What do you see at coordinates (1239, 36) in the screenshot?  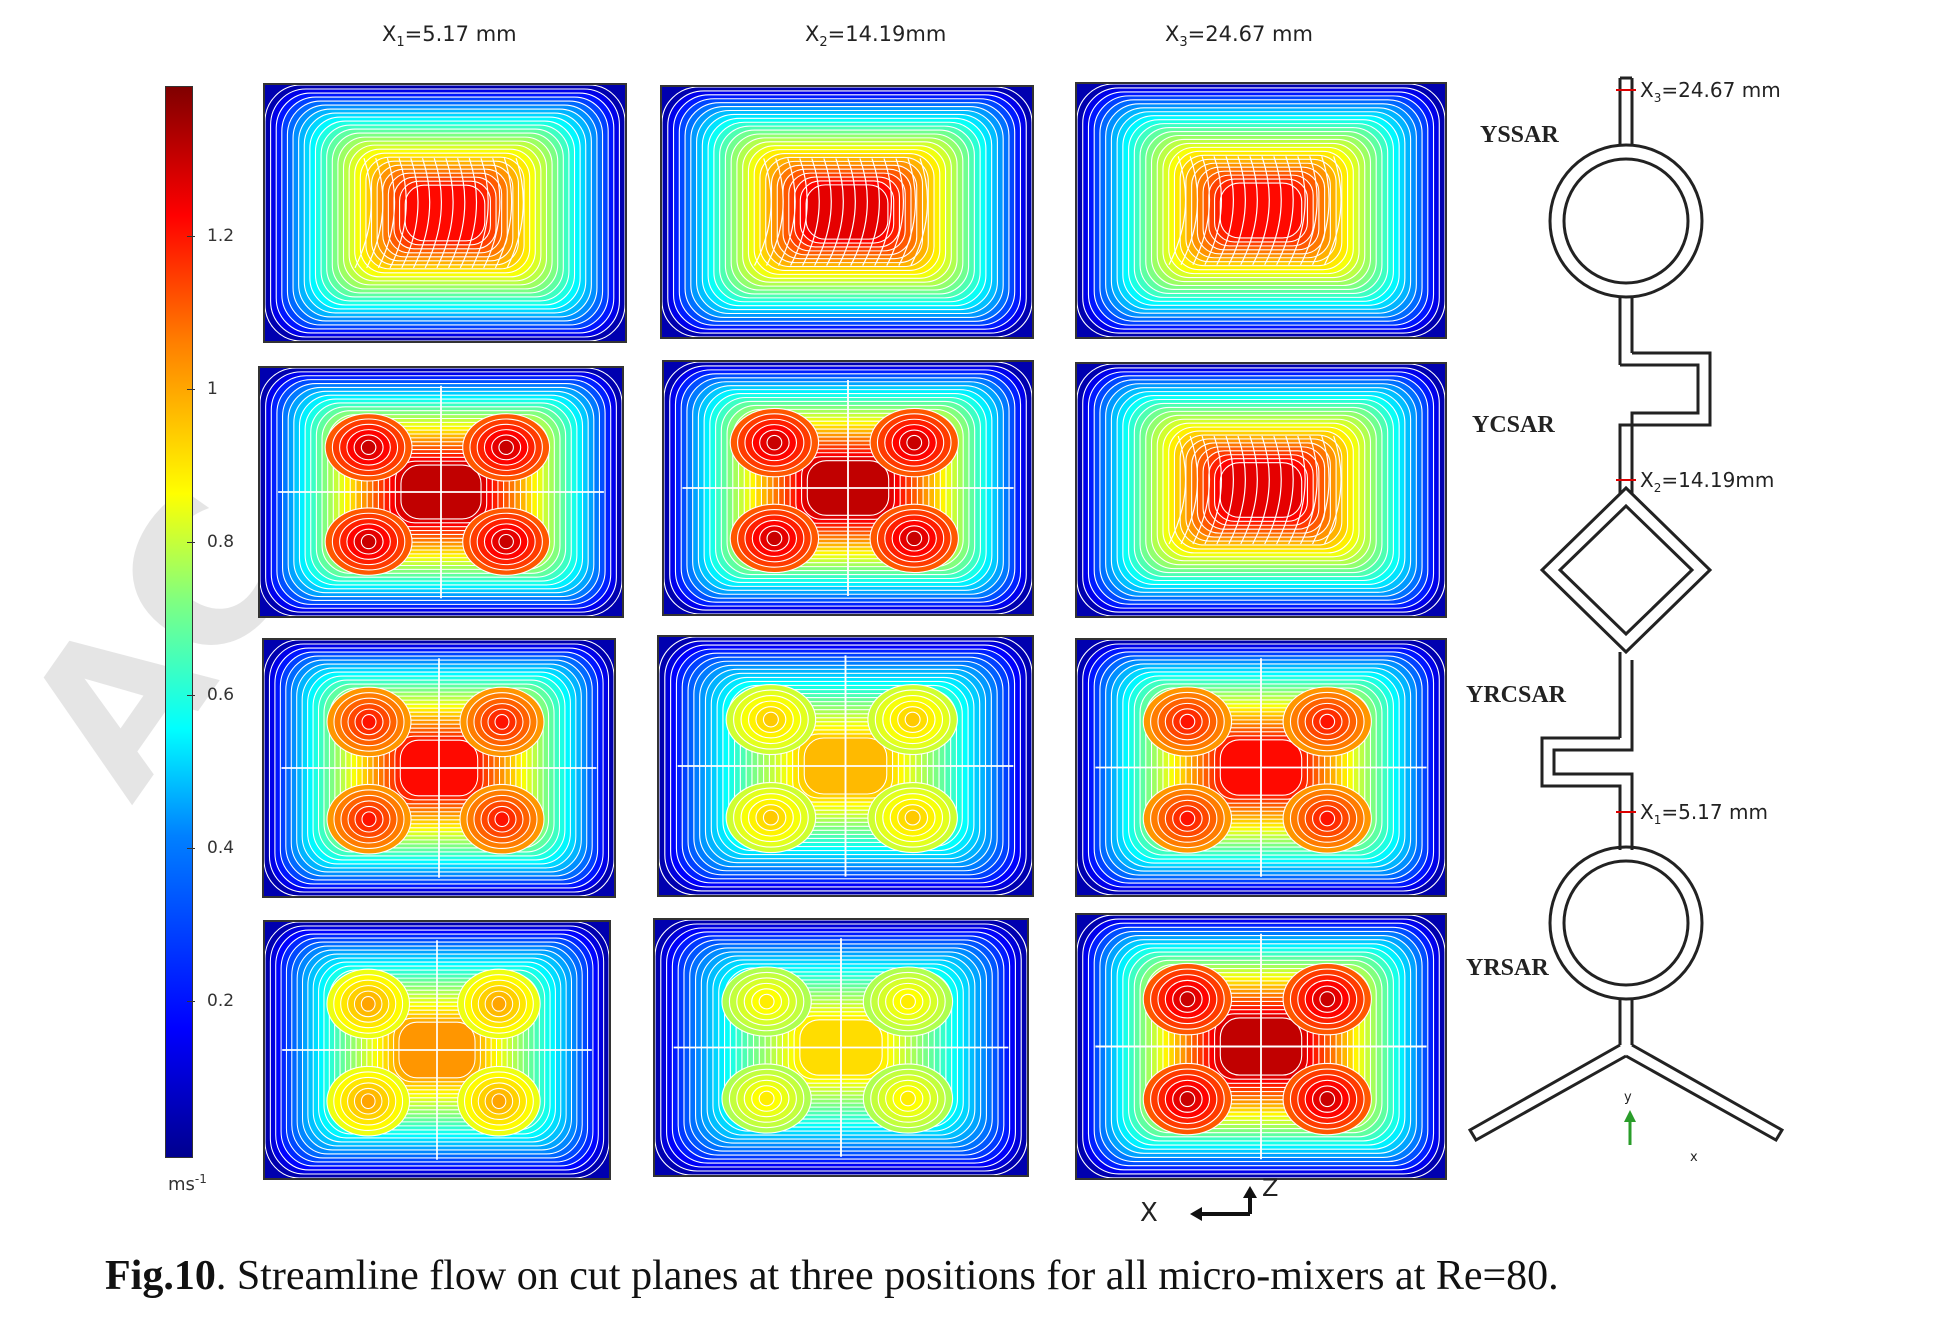 I see `column-header-3: X3=24.67 mm` at bounding box center [1239, 36].